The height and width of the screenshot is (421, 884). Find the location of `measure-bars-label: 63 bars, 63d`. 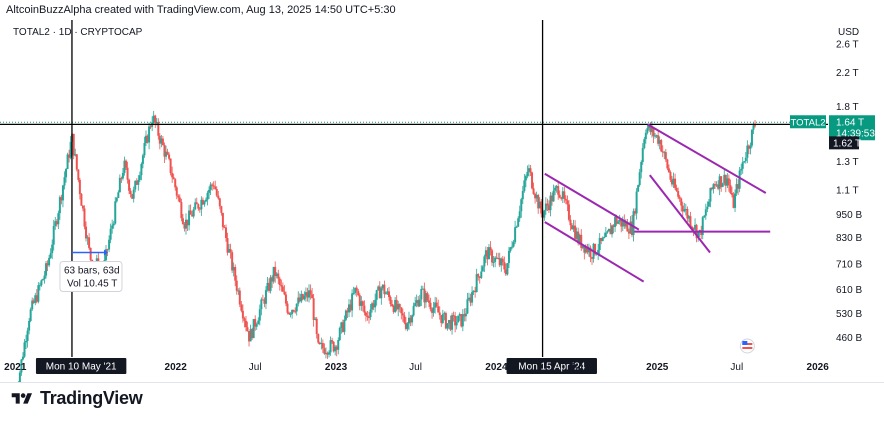

measure-bars-label: 63 bars, 63d is located at coordinates (92, 270).